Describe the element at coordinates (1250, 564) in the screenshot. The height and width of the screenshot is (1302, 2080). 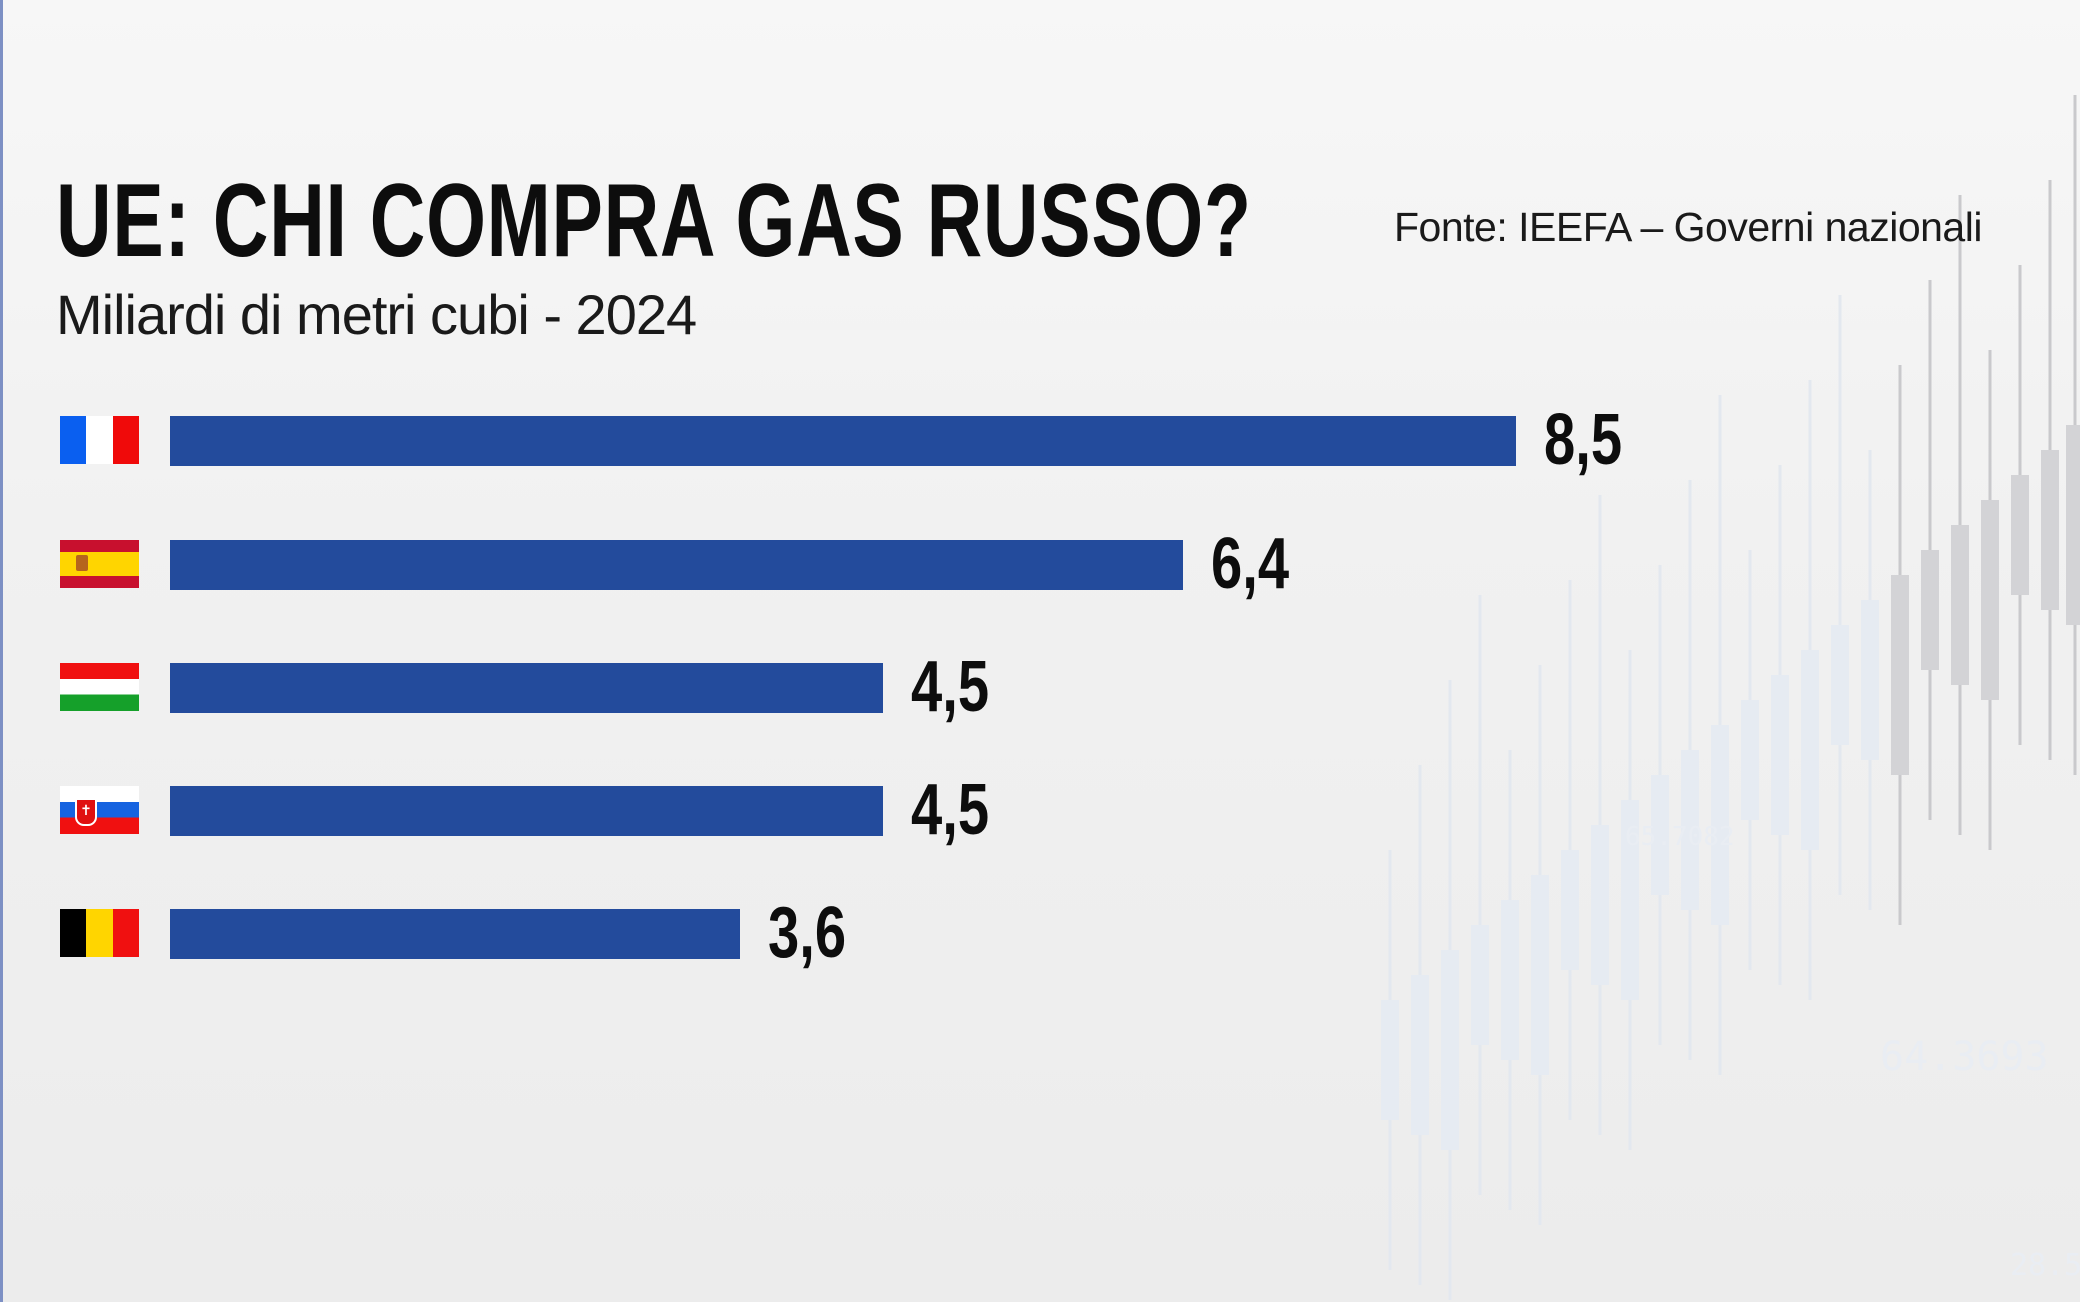
I see `value-label-spain: 6,4` at that location.